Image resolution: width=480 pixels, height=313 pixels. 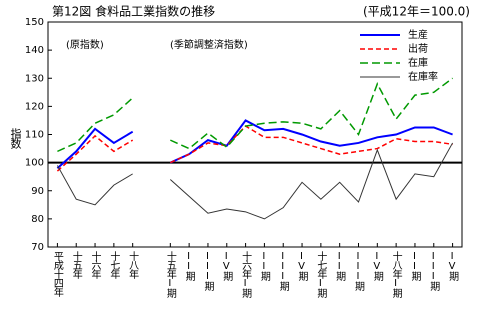 What do you see at coordinates (34, 78) in the screenshot?
I see `y-tick-label: 130` at bounding box center [34, 78].